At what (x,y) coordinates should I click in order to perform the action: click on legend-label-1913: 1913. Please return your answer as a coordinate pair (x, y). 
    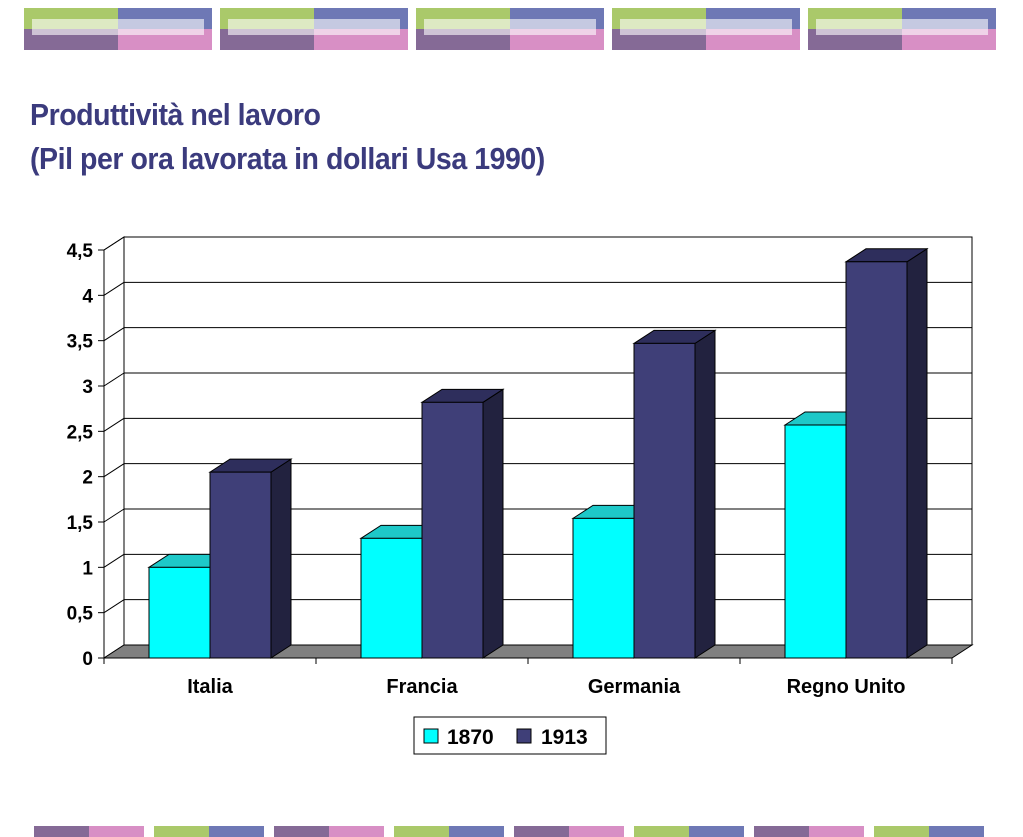
    Looking at the image, I should click on (564, 737).